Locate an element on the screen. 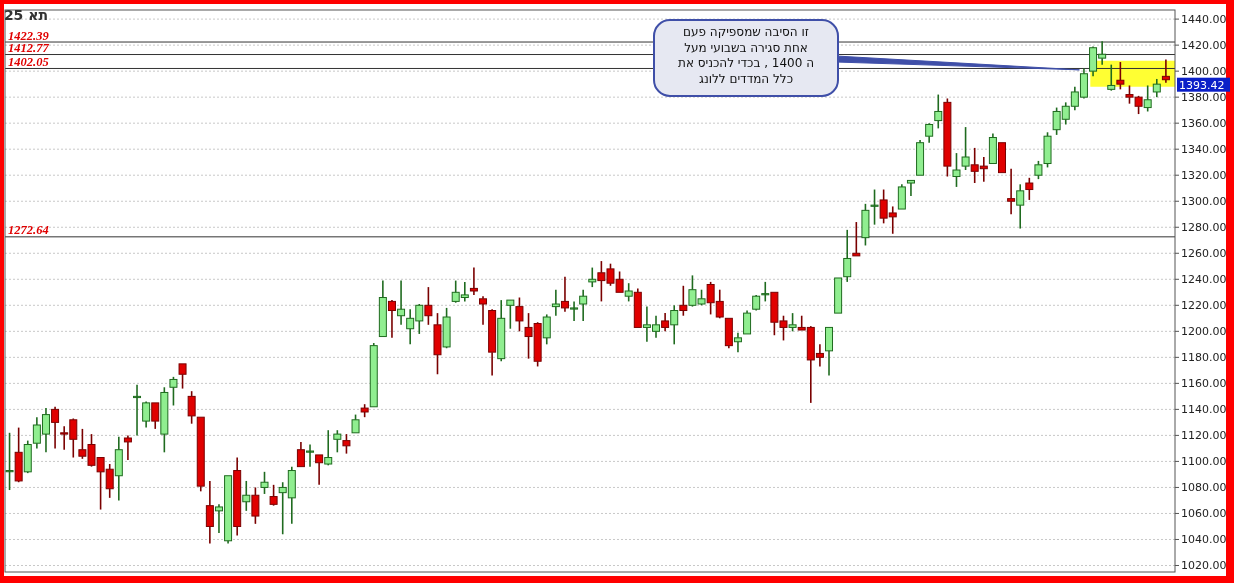  chart-title: תא 25 is located at coordinates (25, 15).